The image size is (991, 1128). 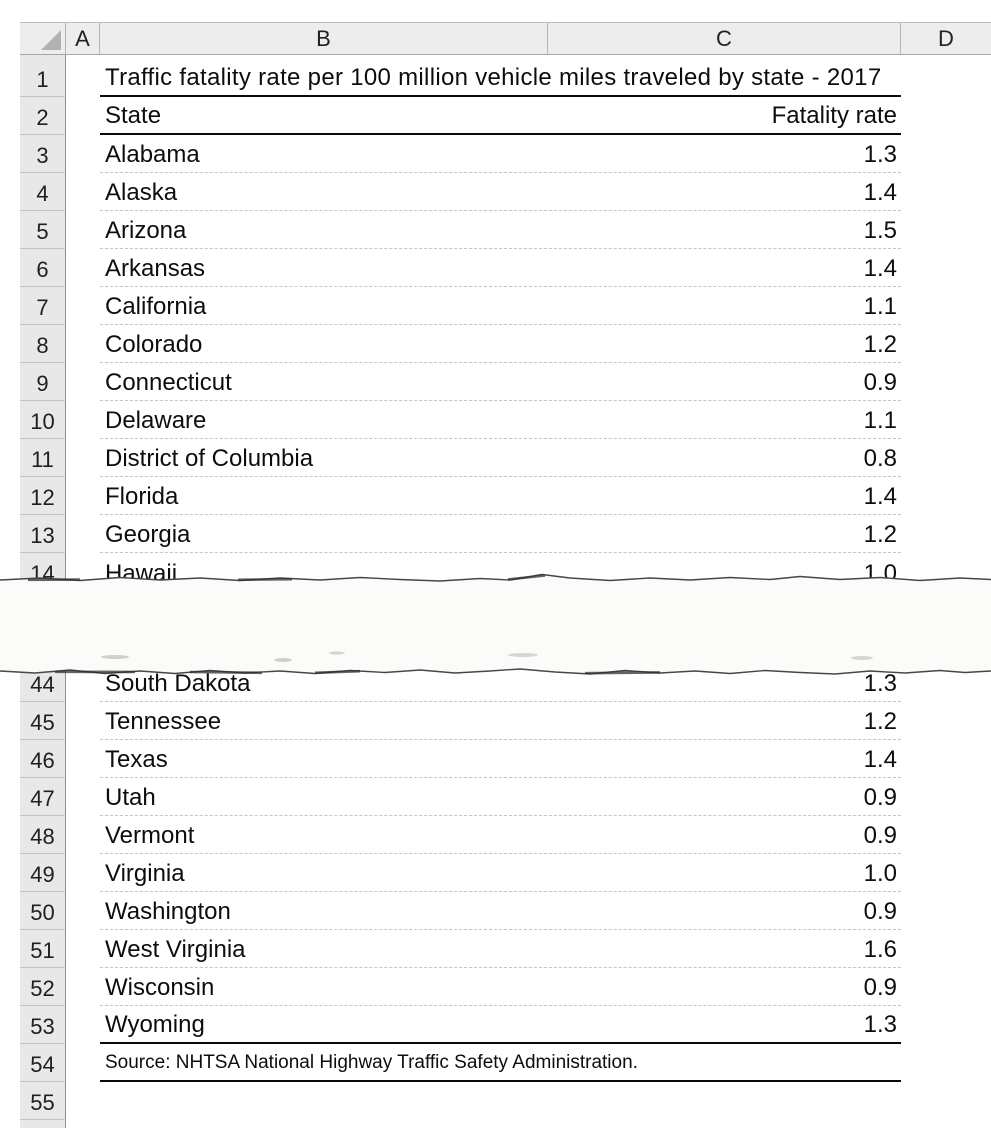 What do you see at coordinates (43, 496) in the screenshot?
I see `row-number: 12` at bounding box center [43, 496].